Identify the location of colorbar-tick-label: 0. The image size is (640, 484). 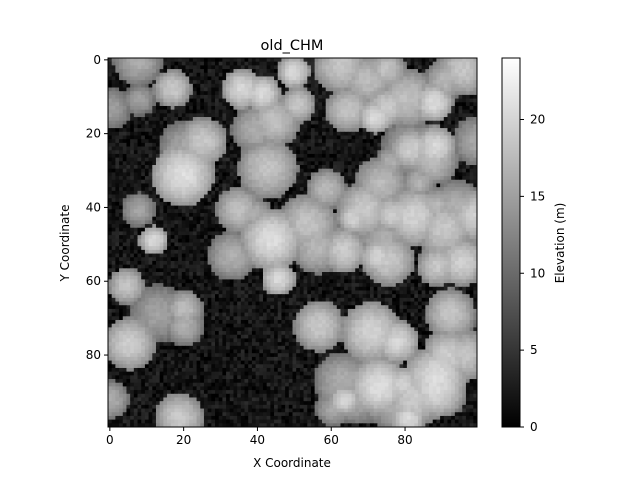
(534, 427).